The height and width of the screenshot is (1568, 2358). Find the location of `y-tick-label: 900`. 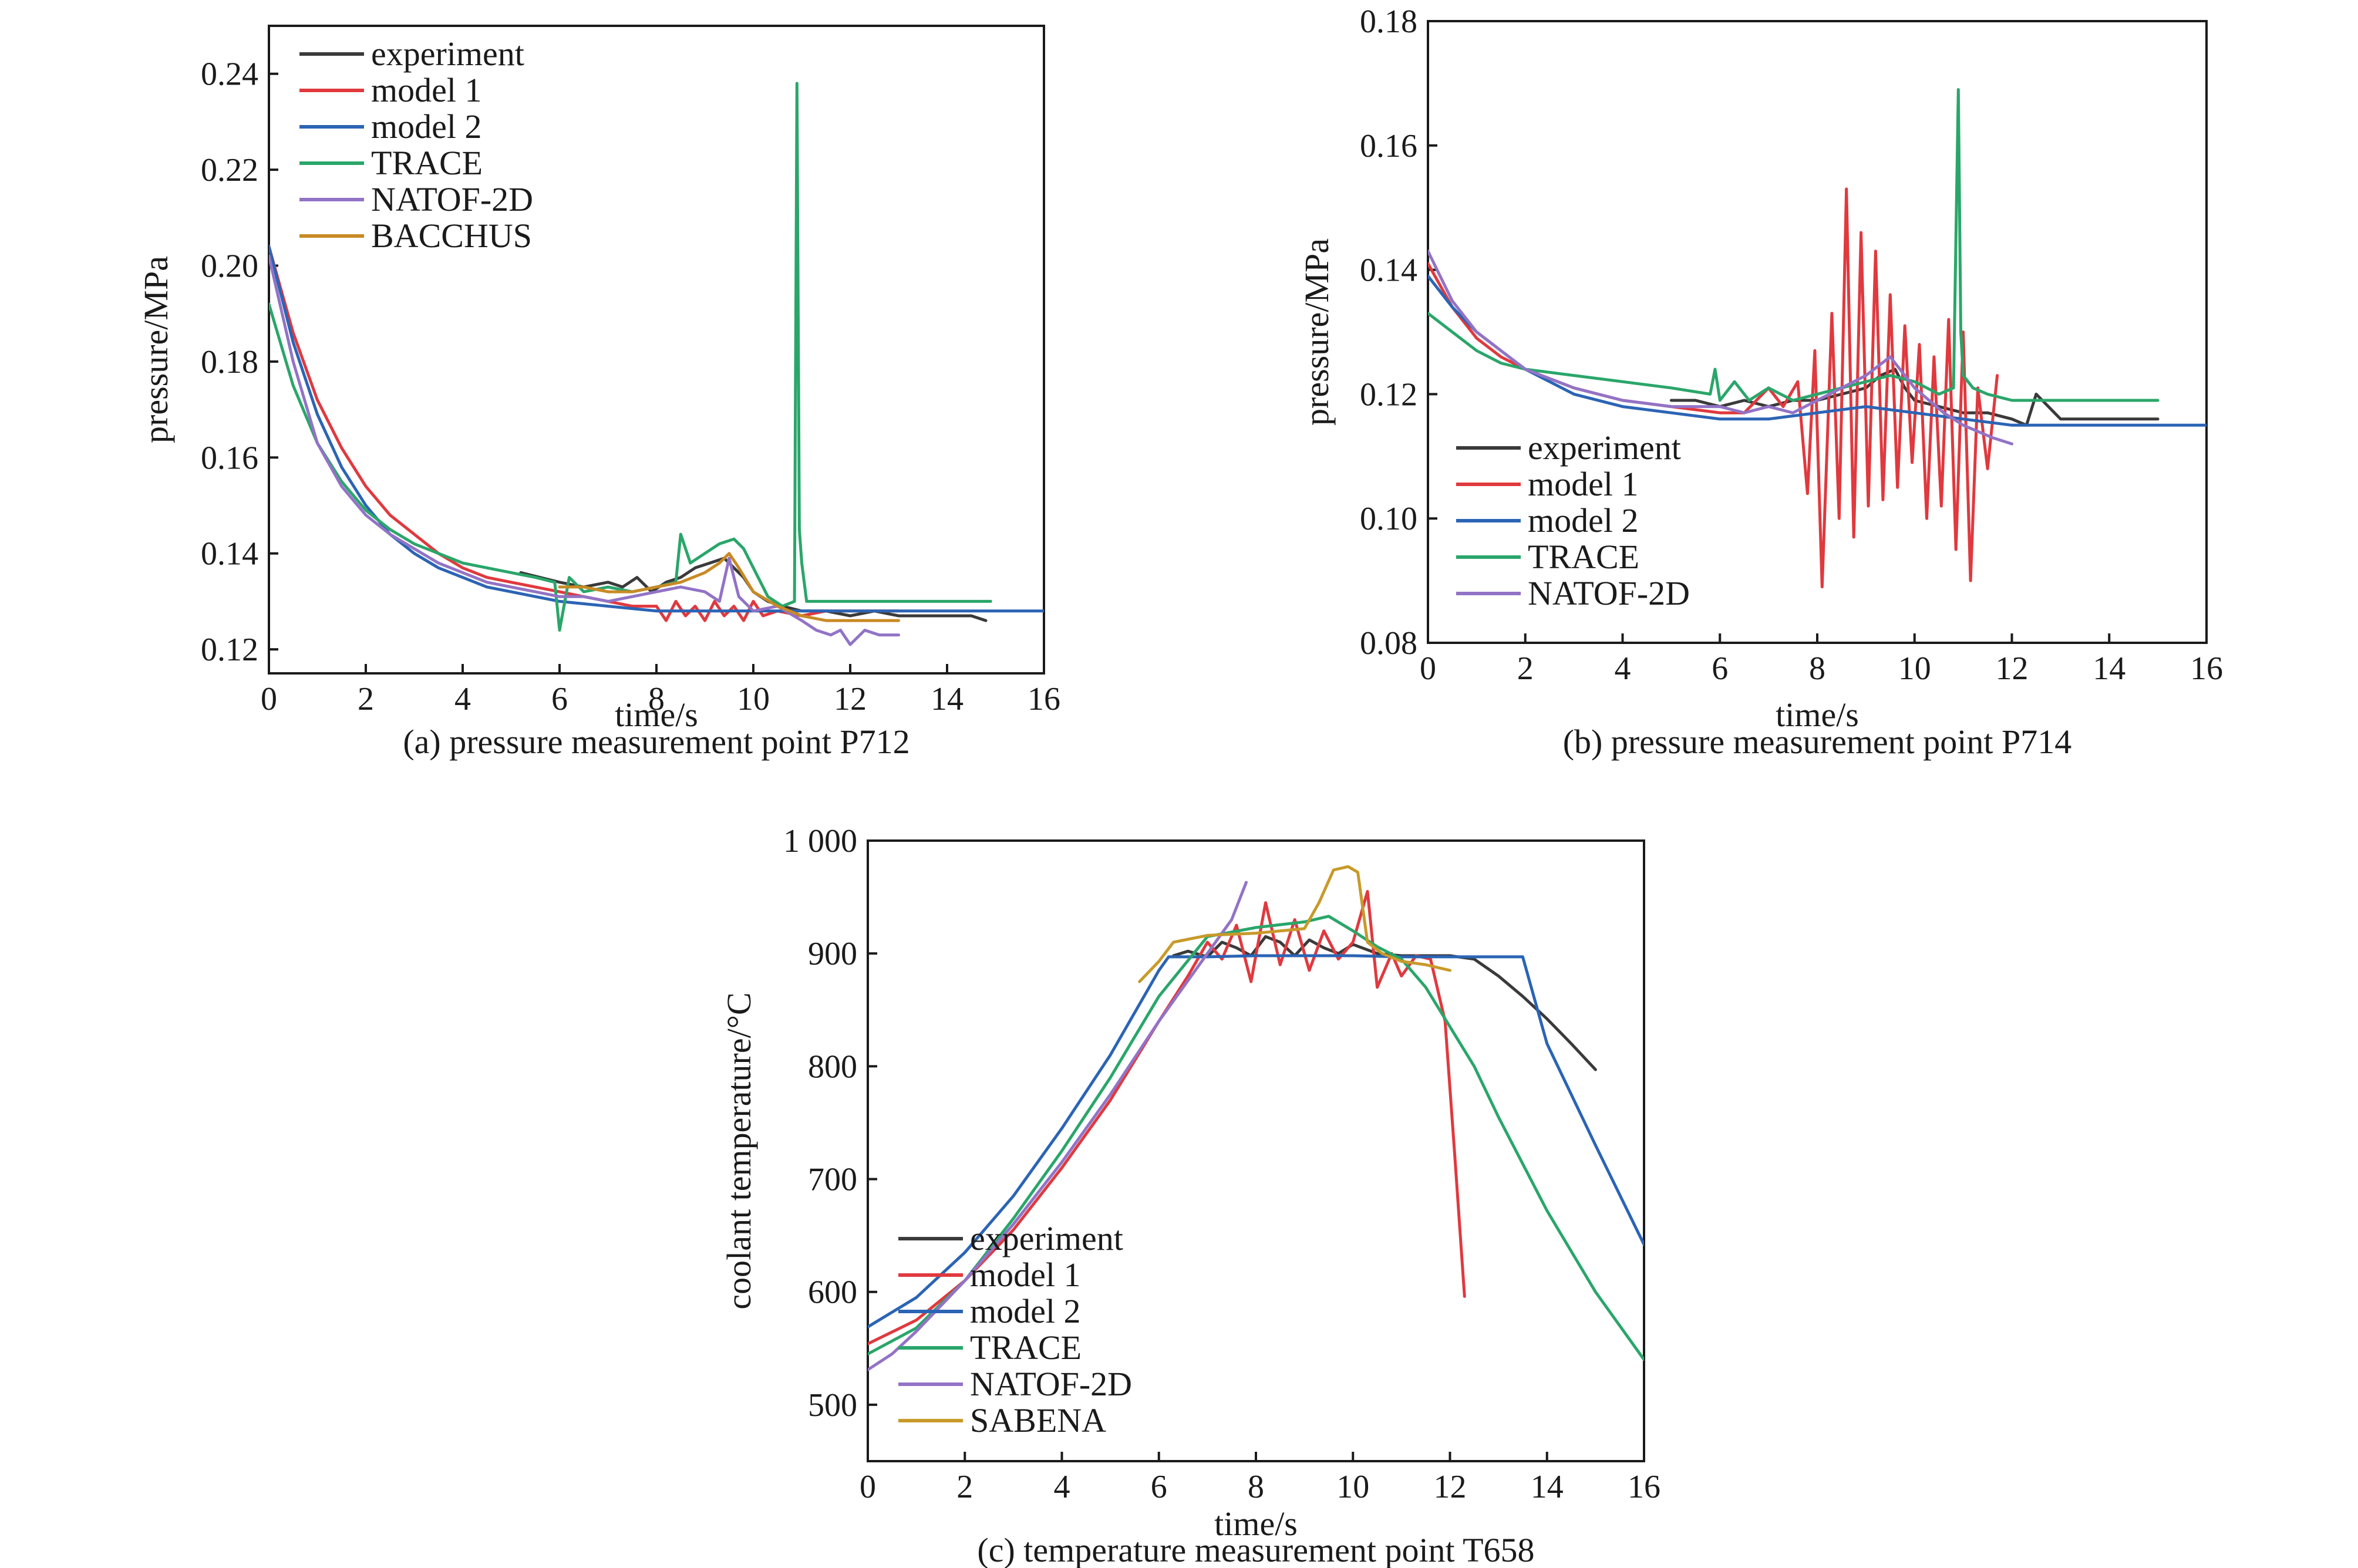

y-tick-label: 900 is located at coordinates (832, 954).